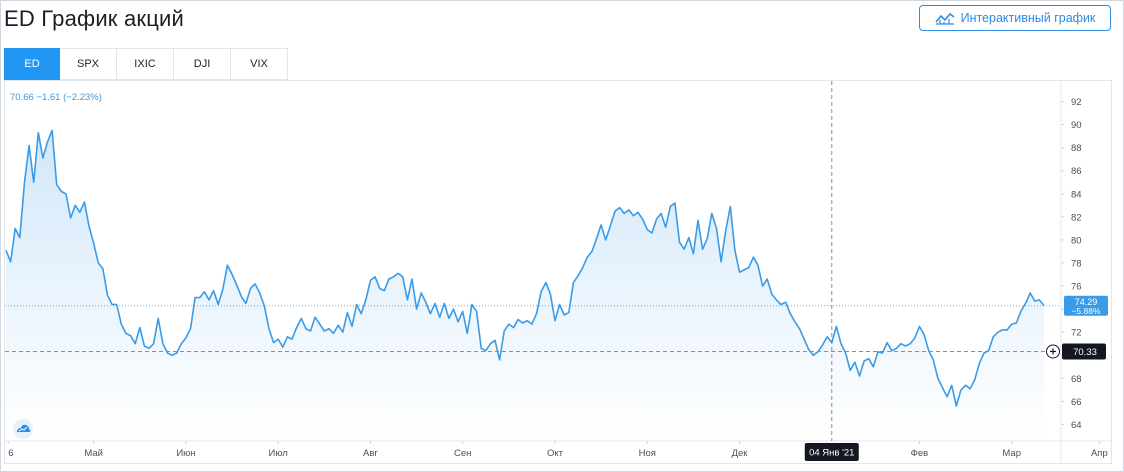 The height and width of the screenshot is (472, 1124). I want to click on ohlc-legend: 70.66 −1.61 (−2.23%), so click(56, 97).